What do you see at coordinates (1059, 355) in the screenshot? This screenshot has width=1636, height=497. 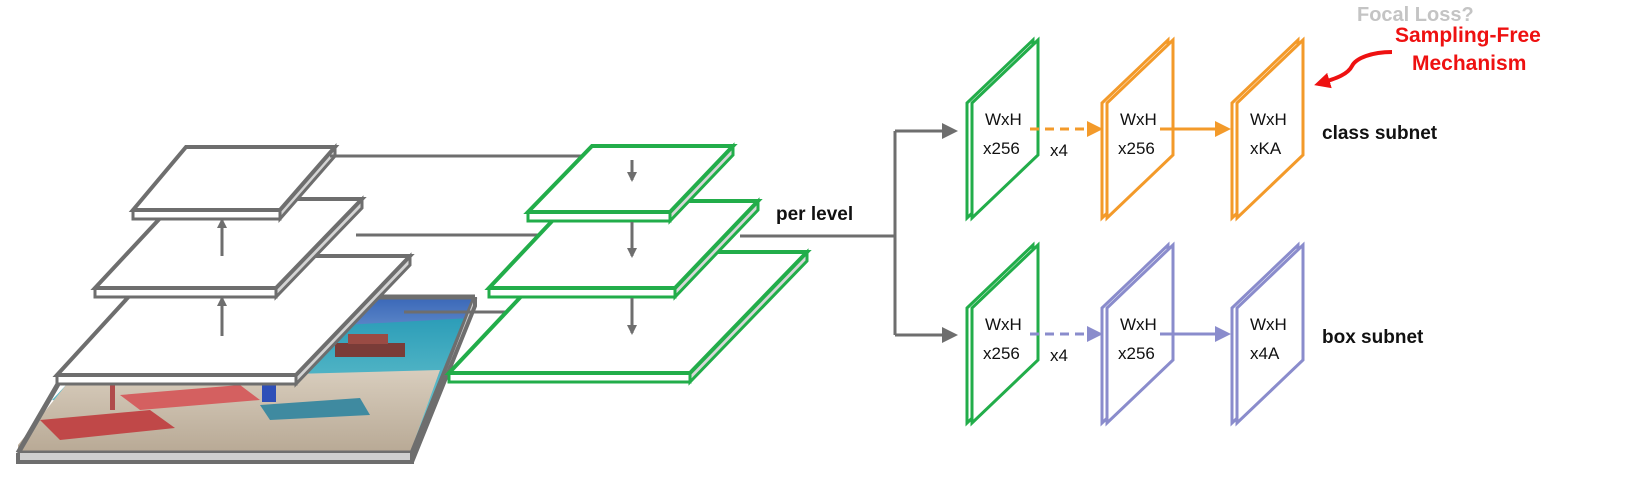 I see `box-repeat-label: x4` at bounding box center [1059, 355].